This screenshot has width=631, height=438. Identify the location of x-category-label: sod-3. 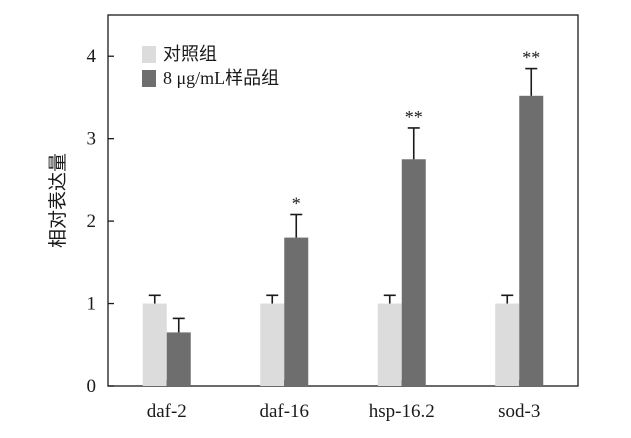
(519, 411).